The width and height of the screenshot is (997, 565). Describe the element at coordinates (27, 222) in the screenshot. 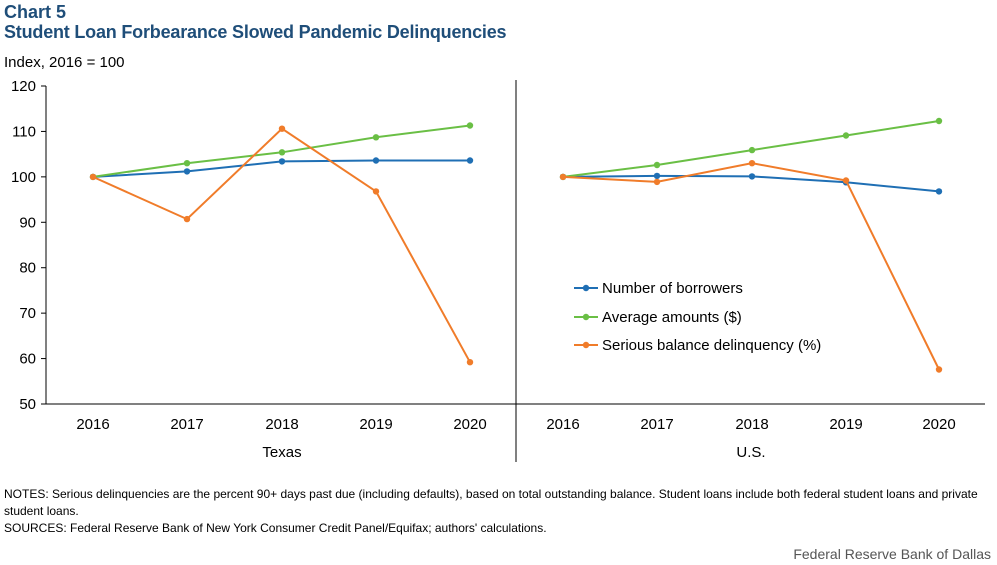

I see `y-tick-label: 90` at that location.